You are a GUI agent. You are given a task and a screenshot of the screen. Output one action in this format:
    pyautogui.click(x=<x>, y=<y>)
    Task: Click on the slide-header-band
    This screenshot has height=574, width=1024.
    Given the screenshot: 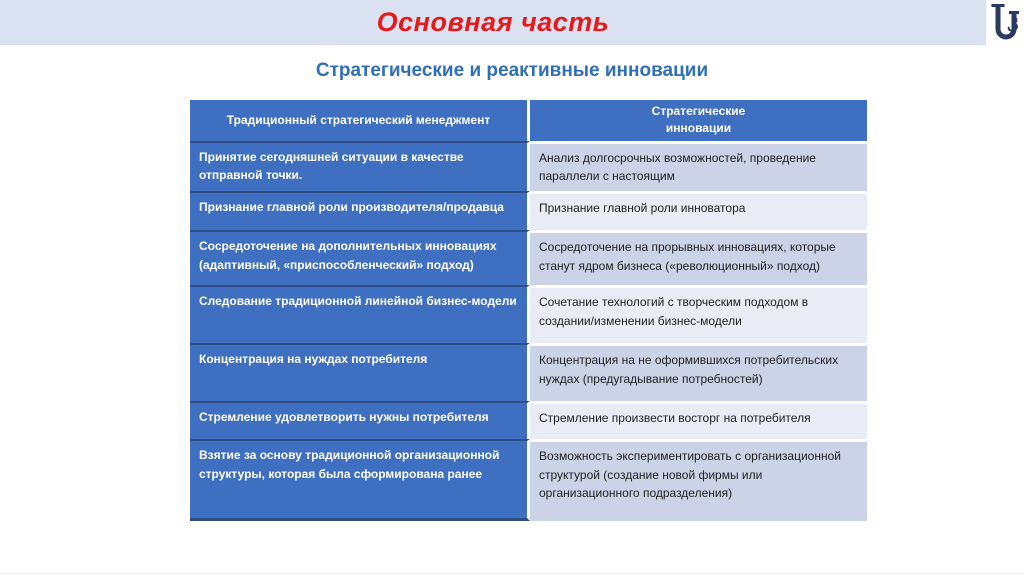 What is the action you would take?
    pyautogui.click(x=493, y=22)
    